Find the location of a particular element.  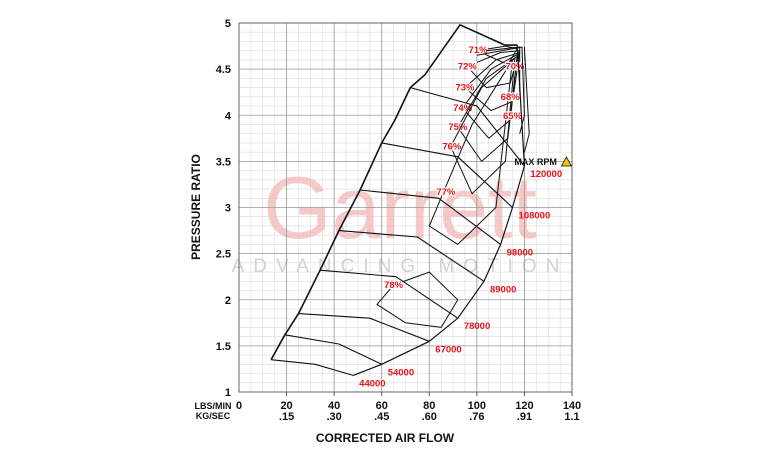

efficiency-label: 76% is located at coordinates (452, 147).